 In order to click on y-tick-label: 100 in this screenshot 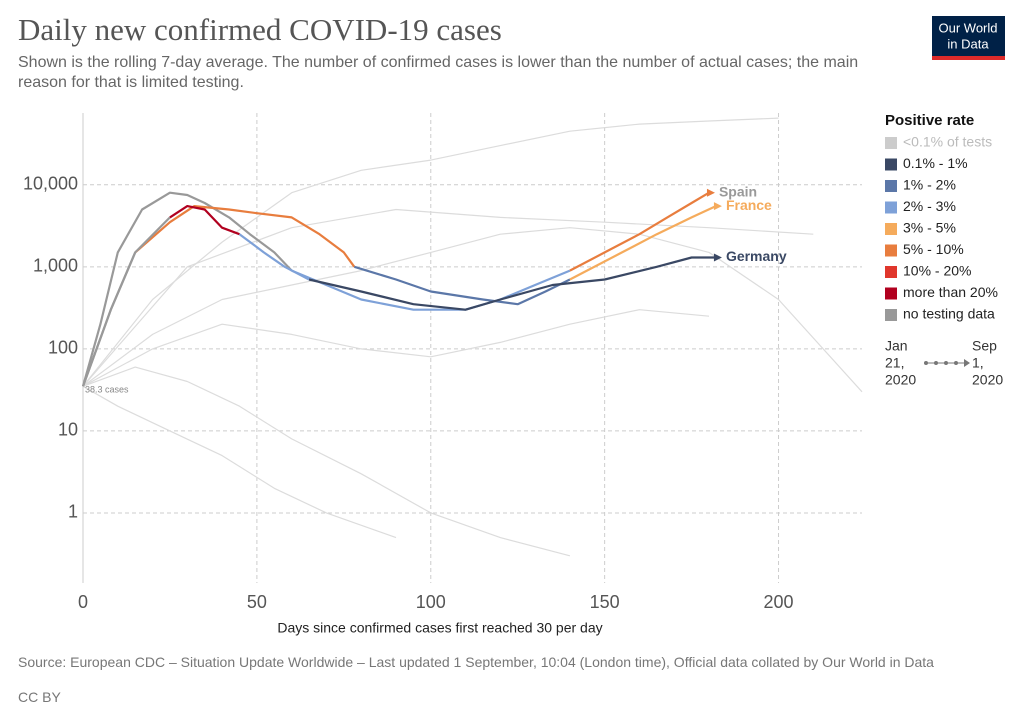, I will do `click(63, 348)`.